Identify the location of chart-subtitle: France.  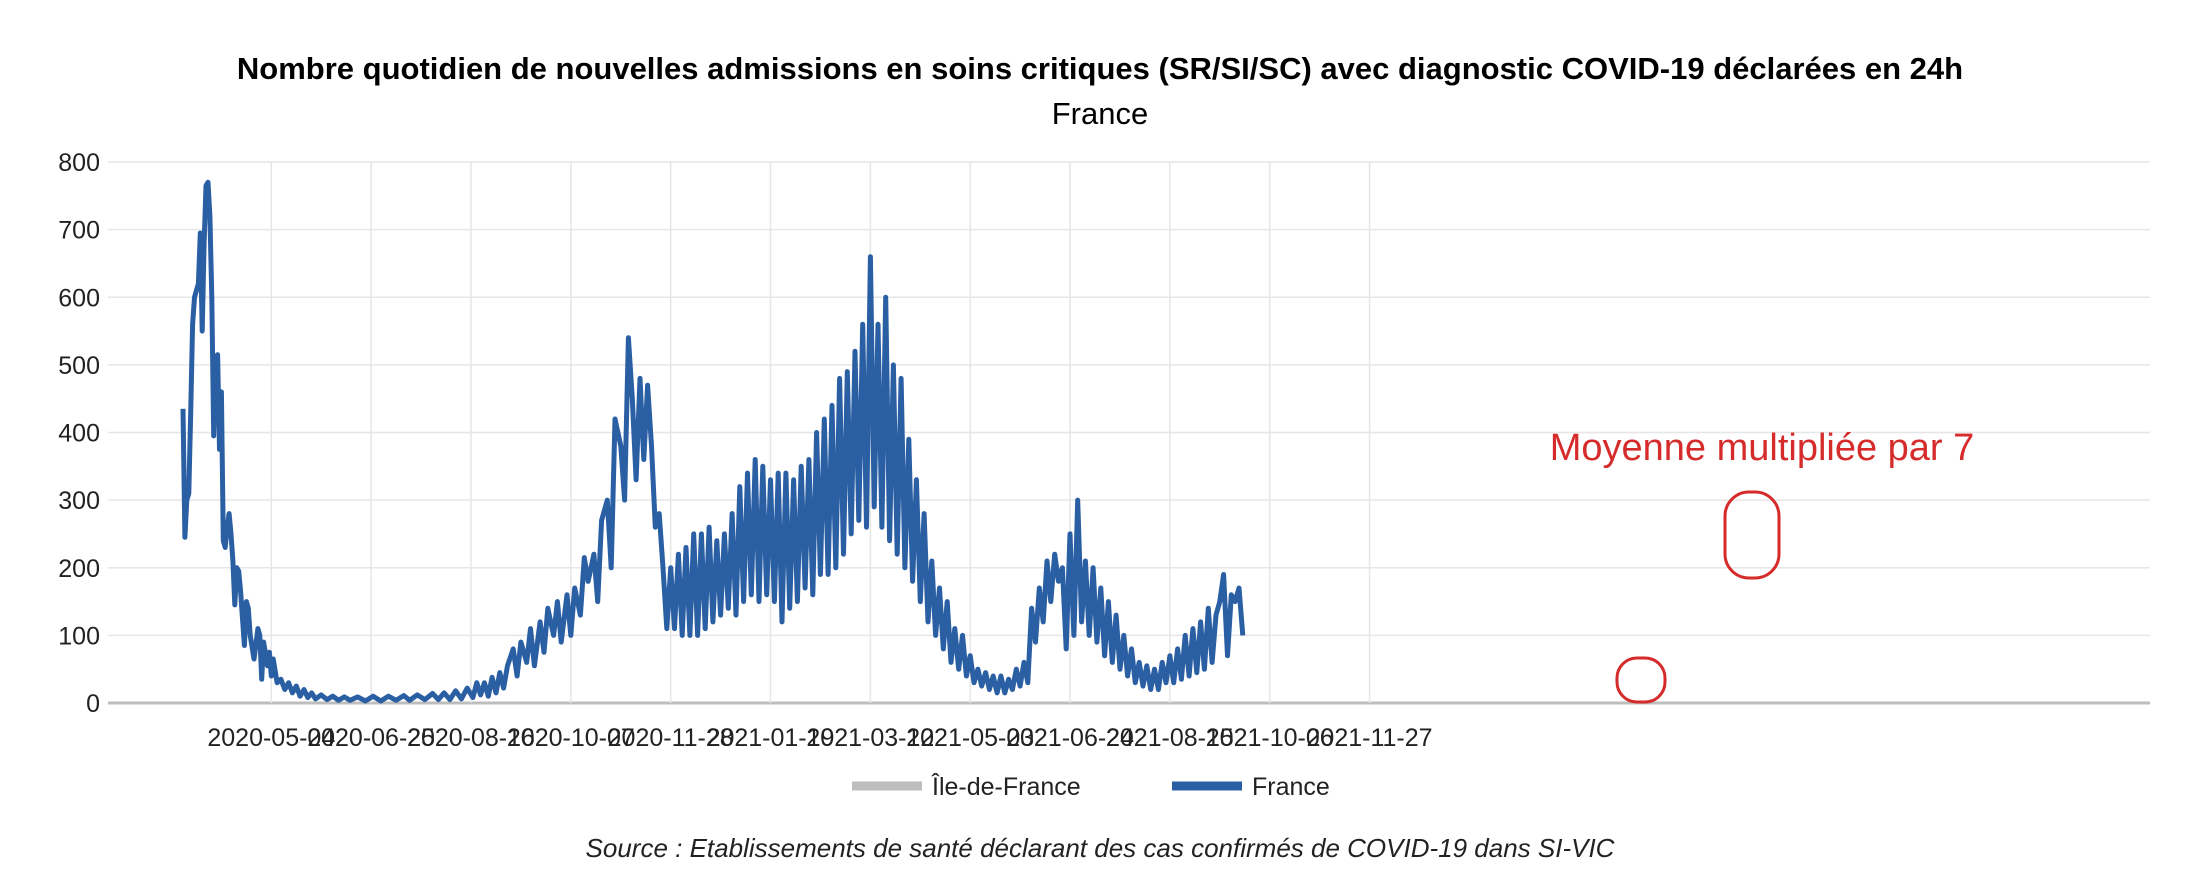
(1100, 113).